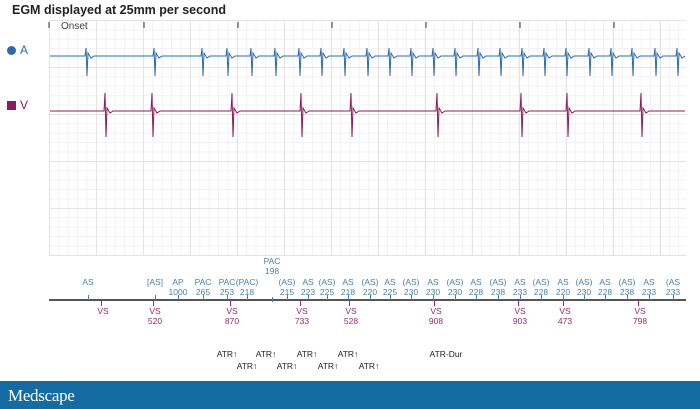 The width and height of the screenshot is (700, 409). I want to click on atr-event-label: ATR-Dur, so click(446, 354).